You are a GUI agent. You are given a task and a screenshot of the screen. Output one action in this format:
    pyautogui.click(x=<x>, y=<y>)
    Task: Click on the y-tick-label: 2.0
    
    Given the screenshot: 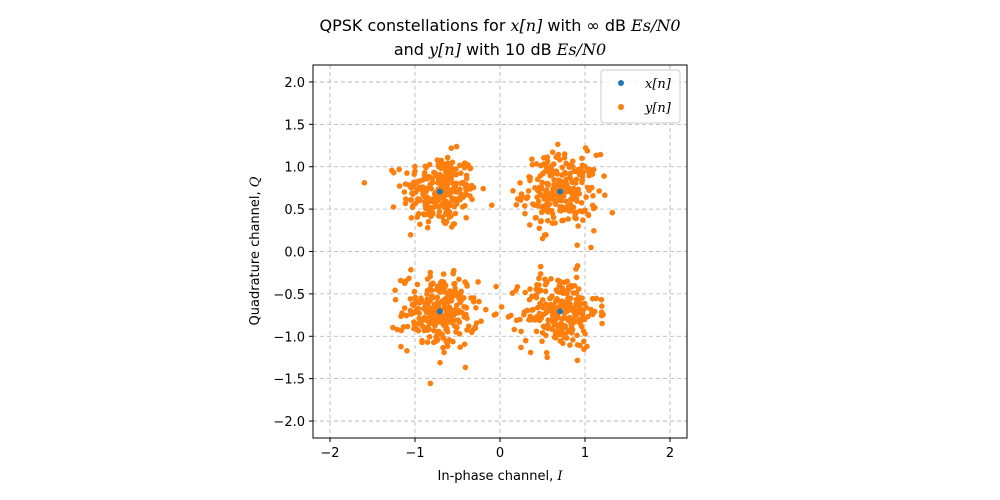 What is the action you would take?
    pyautogui.click(x=294, y=83)
    